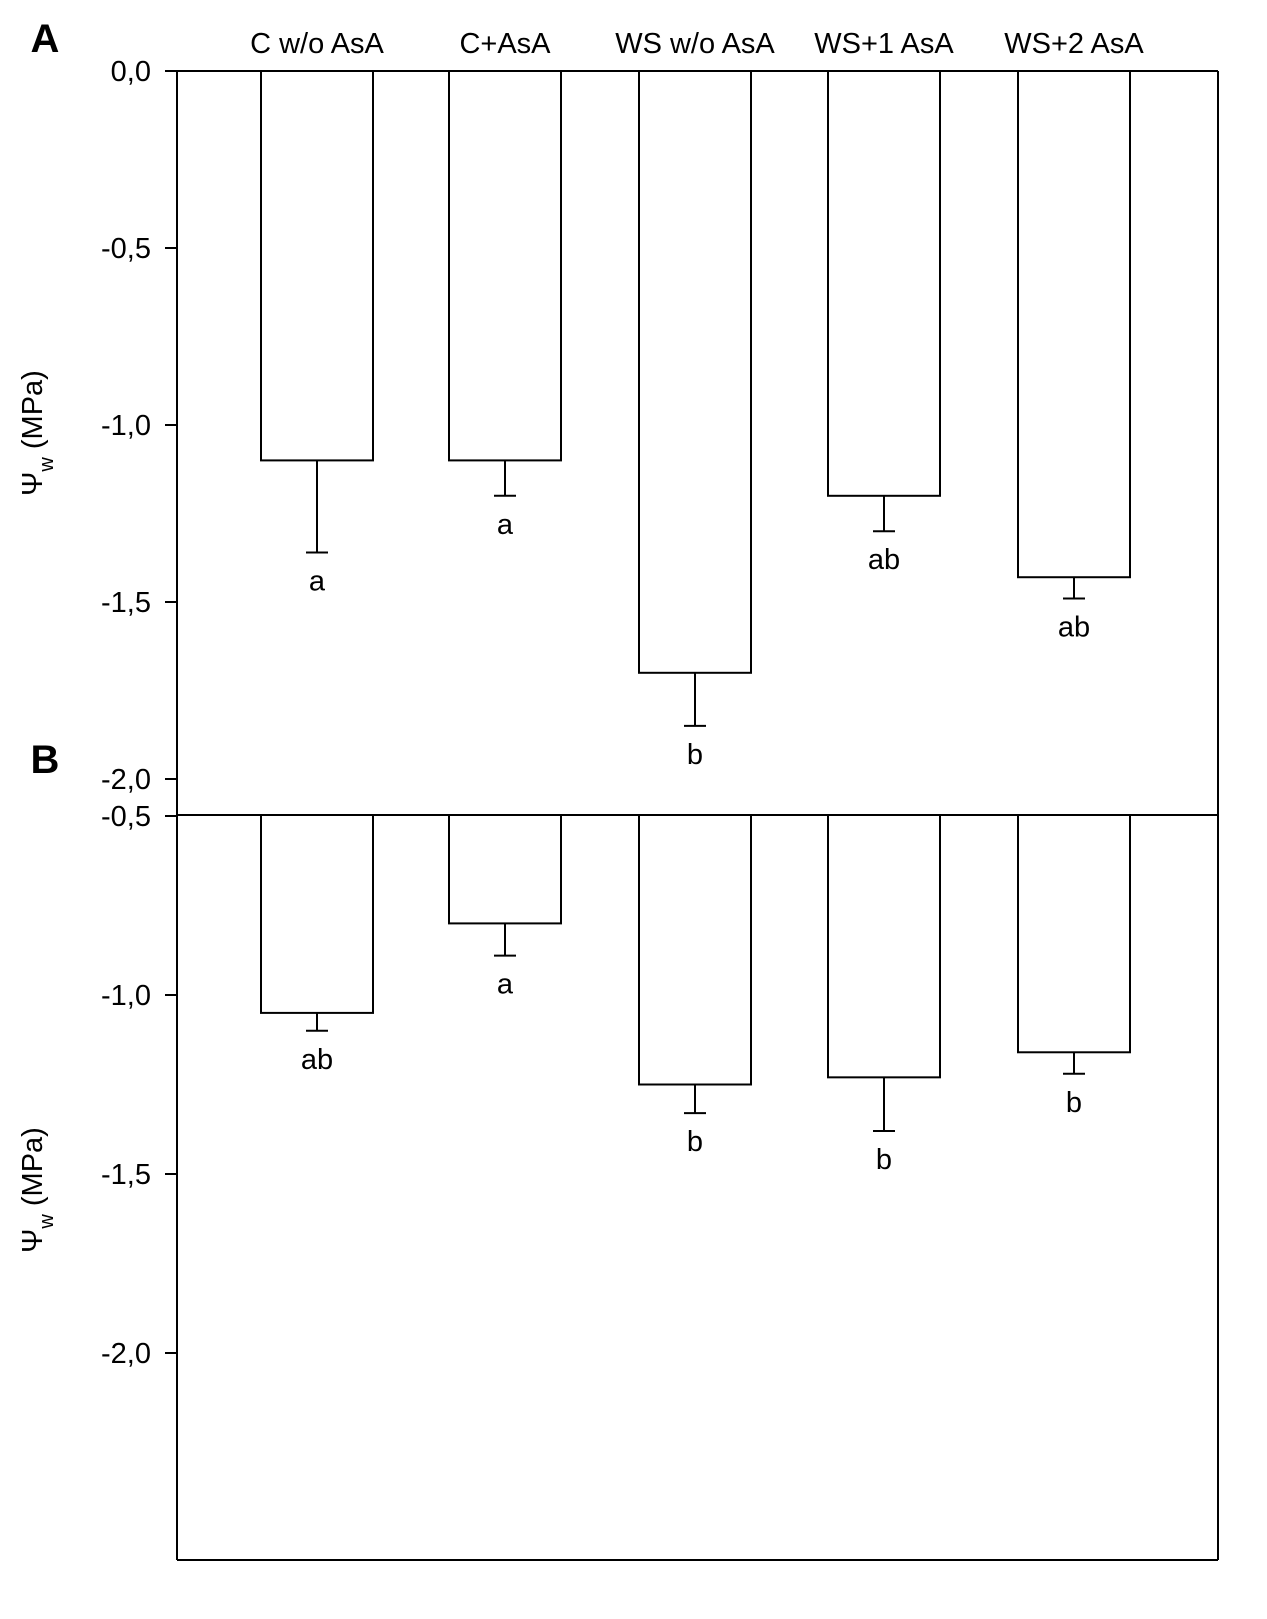  Describe the element at coordinates (45, 39) in the screenshot. I see `panel-label-a: A` at that location.